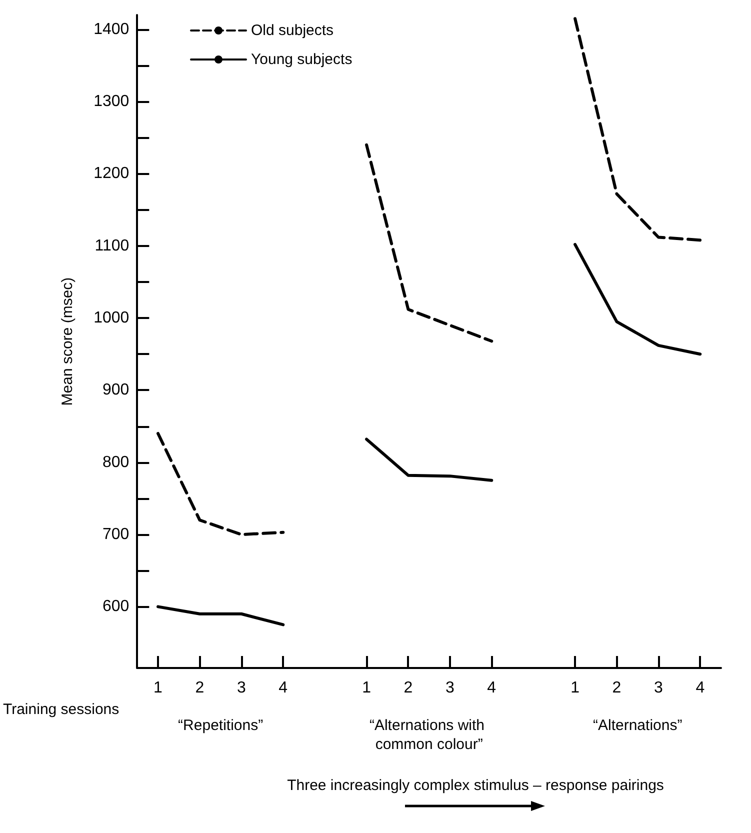  I want to click on y-tick-label: 1100, so click(112, 245).